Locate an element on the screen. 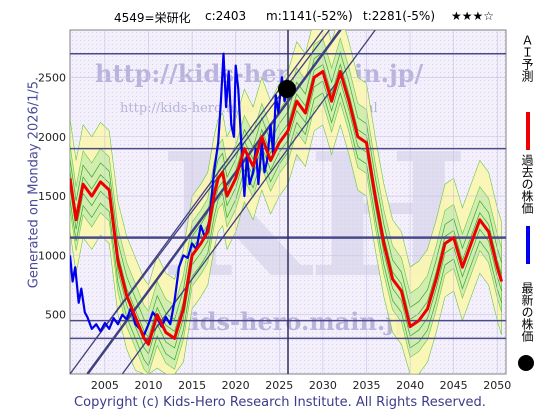 The height and width of the screenshot is (420, 560). x-tick-label: 2005 is located at coordinates (105, 385).